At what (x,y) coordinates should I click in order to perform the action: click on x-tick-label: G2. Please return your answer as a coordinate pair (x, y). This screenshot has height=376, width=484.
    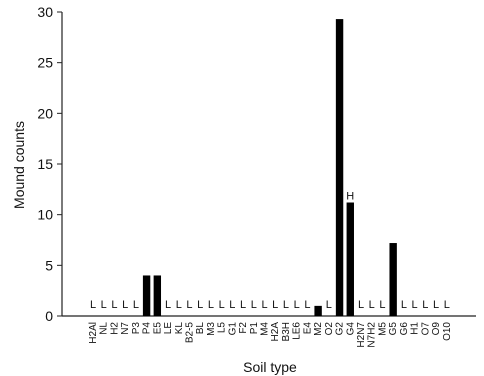
    Looking at the image, I should click on (340, 329).